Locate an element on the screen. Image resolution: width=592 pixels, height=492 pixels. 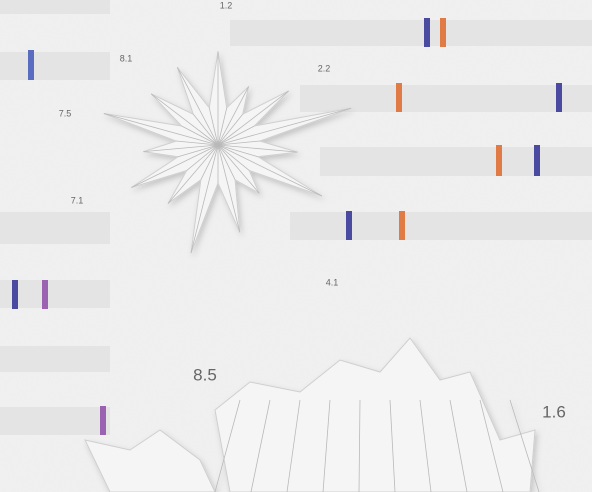
label: 7.5 is located at coordinates (65, 113).